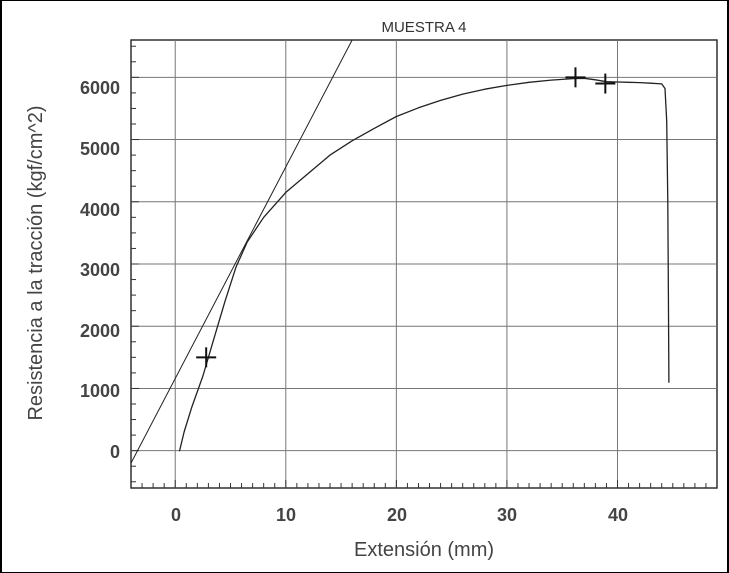  Describe the element at coordinates (618, 515) in the screenshot. I see `x-tick-40: 40` at that location.